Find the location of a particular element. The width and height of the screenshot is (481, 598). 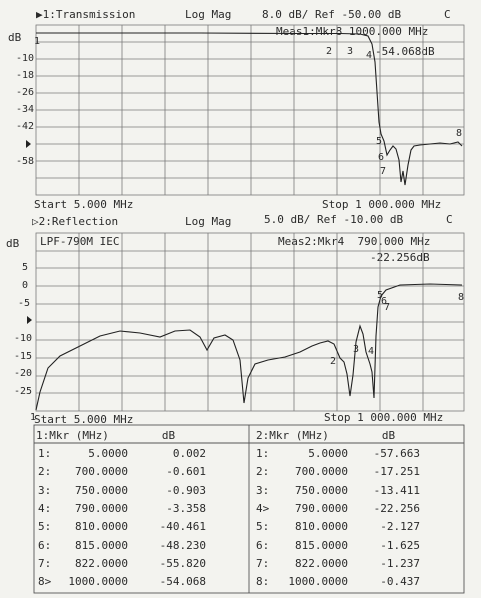

ch2-unit: dB is located at coordinates (13, 243).